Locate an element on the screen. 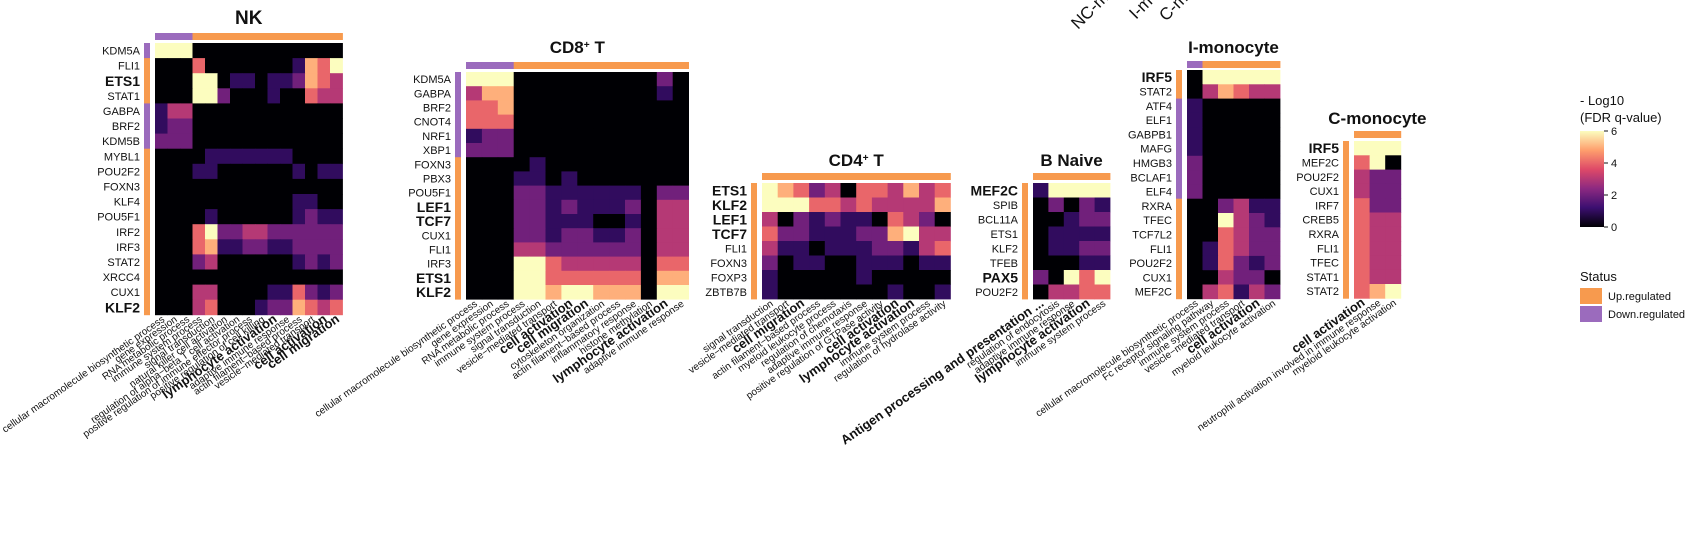 This screenshot has width=1697, height=547. top-label-i: I-m is located at coordinates (1140, 11).